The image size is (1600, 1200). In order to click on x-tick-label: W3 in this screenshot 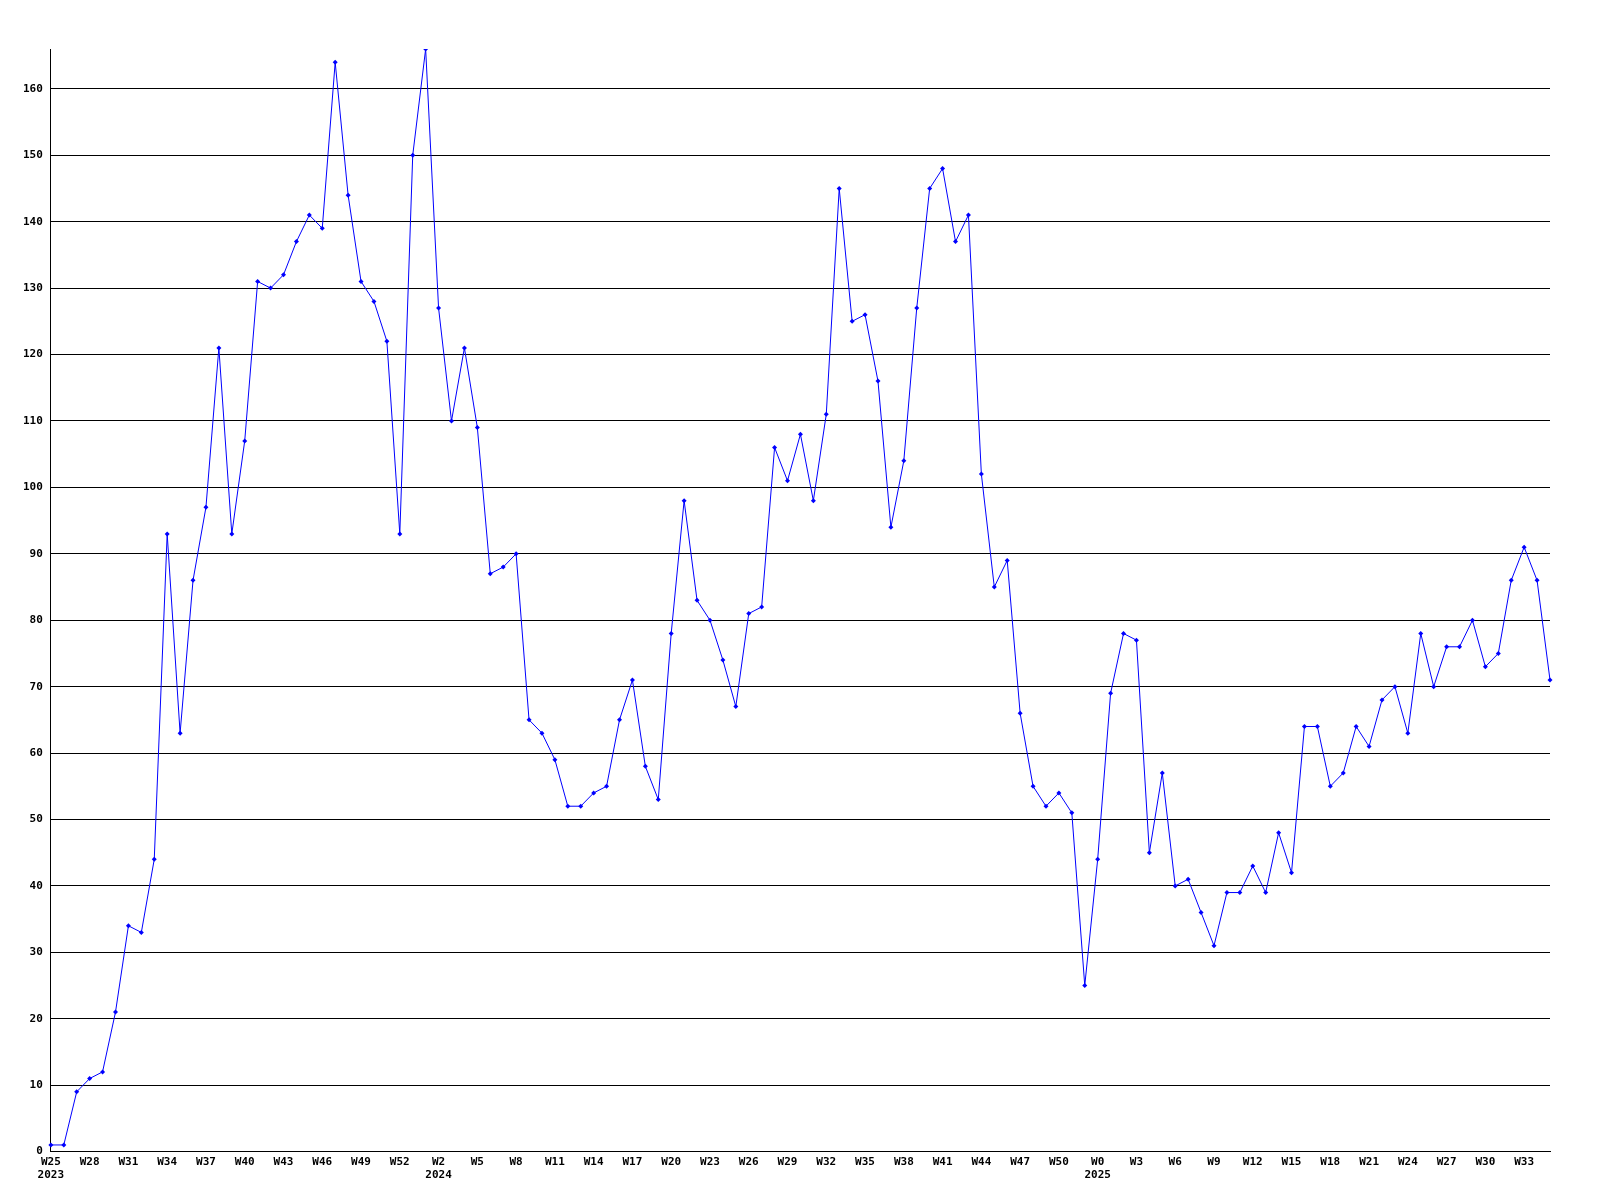, I will do `click(1136, 1162)`.